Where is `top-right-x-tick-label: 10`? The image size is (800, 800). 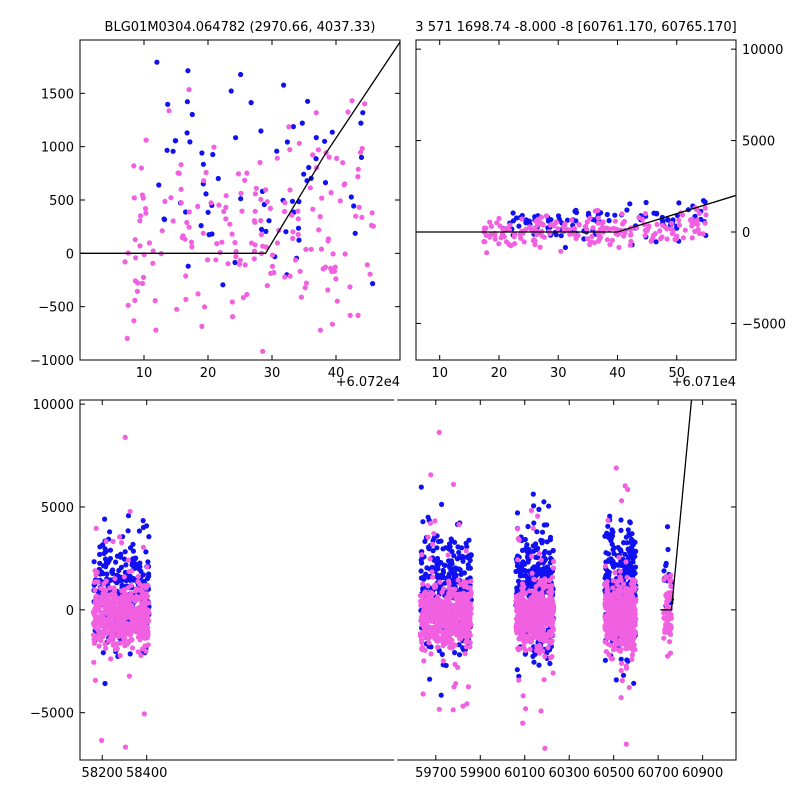
top-right-x-tick-label: 10 is located at coordinates (439, 373).